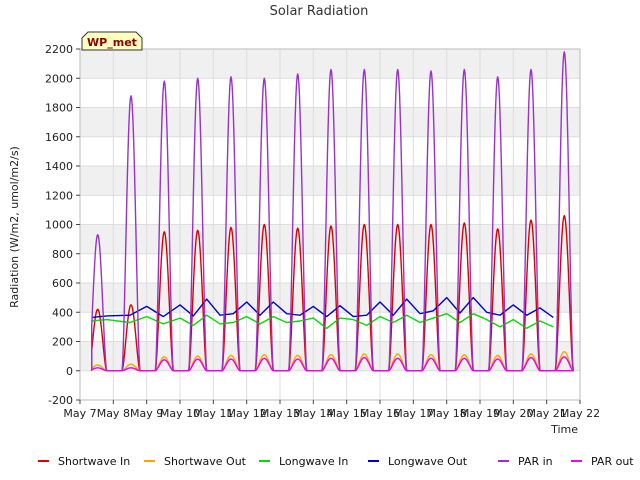 Image resolution: width=640 pixels, height=480 pixels. Describe the element at coordinates (313, 461) in the screenshot. I see `legend-label-longwave-in: Longwave In` at that location.